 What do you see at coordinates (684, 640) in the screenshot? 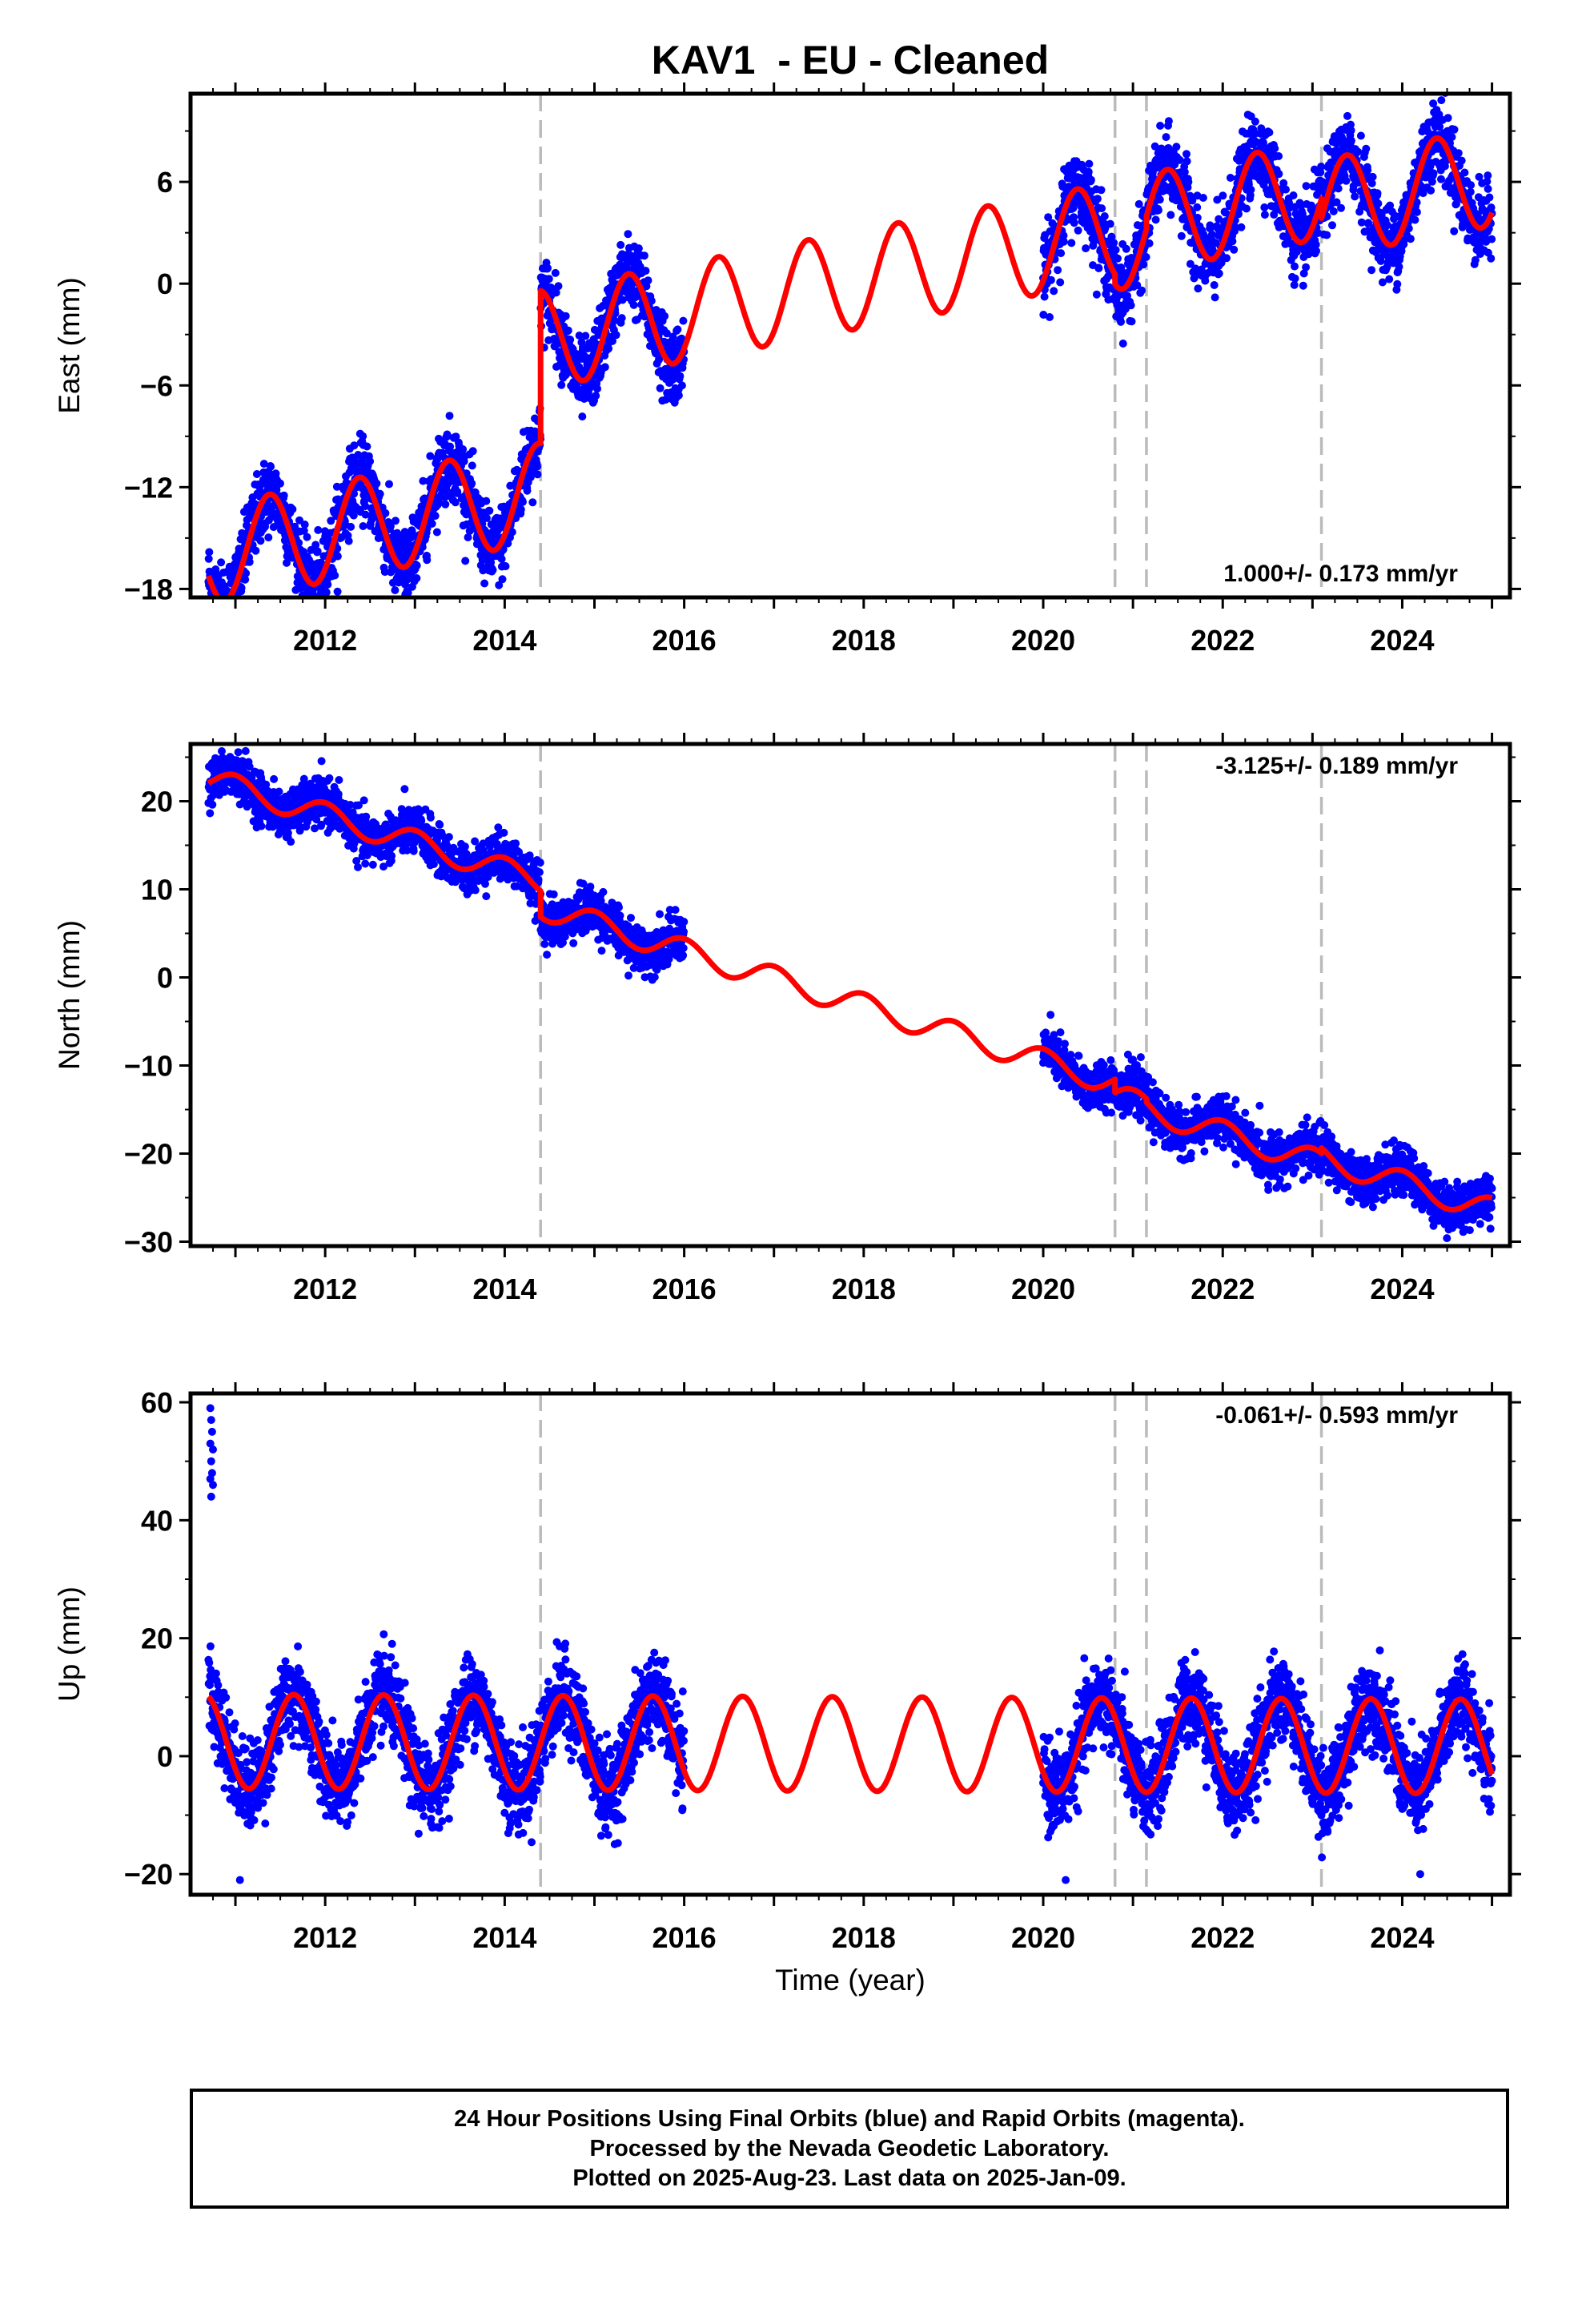
I see `x-tick-label: 2016` at bounding box center [684, 640].